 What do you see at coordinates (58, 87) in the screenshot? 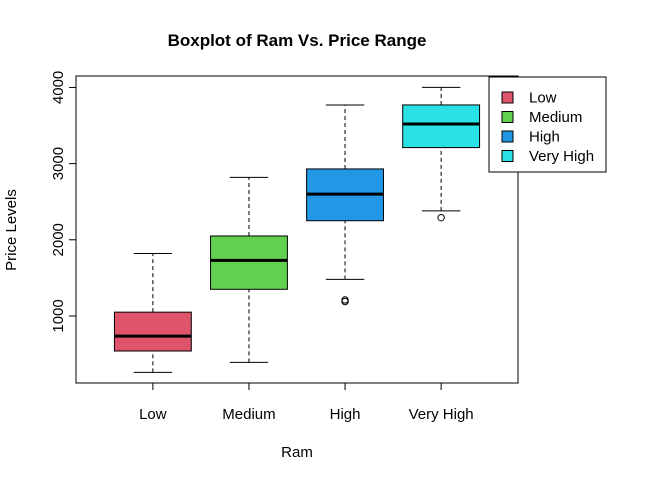
I see `y-tick-label: 4000` at bounding box center [58, 87].